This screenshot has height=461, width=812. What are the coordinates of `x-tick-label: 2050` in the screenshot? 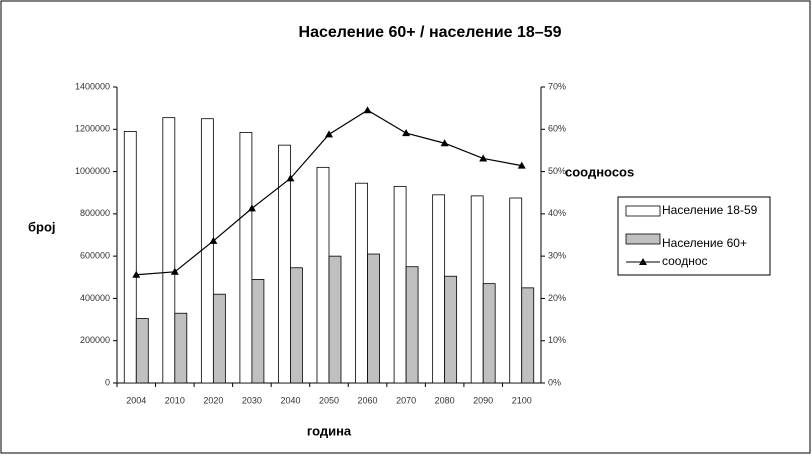 It's located at (329, 400).